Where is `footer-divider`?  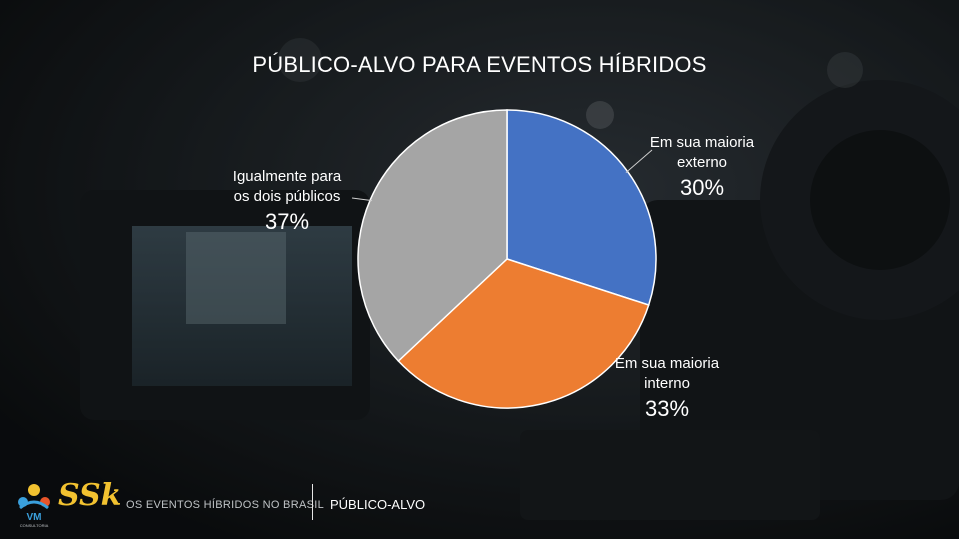
footer-divider is located at coordinates (312, 502).